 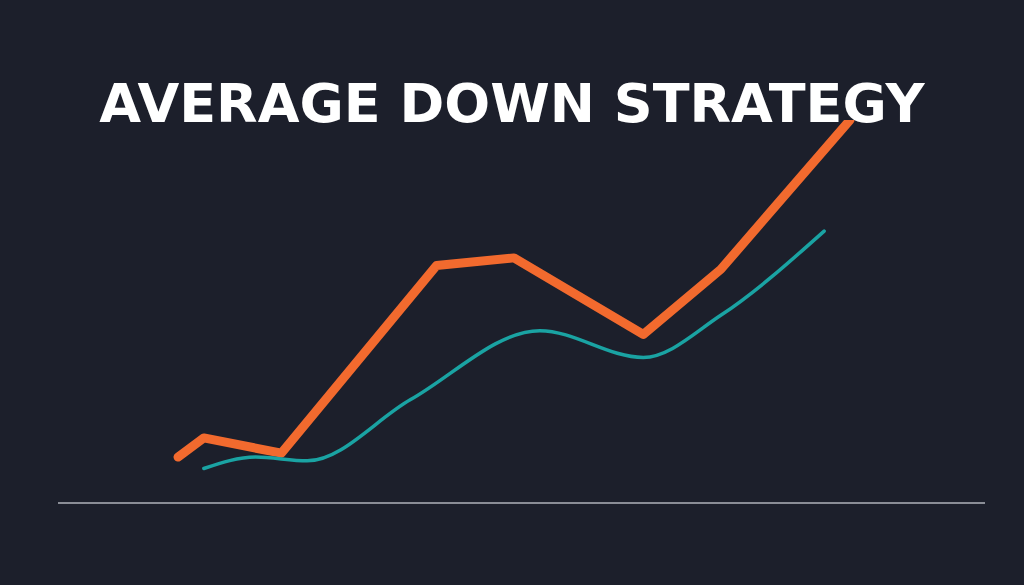 What do you see at coordinates (512, 104) in the screenshot?
I see `chart-title: AVERAGE DOWN STRATEGY` at bounding box center [512, 104].